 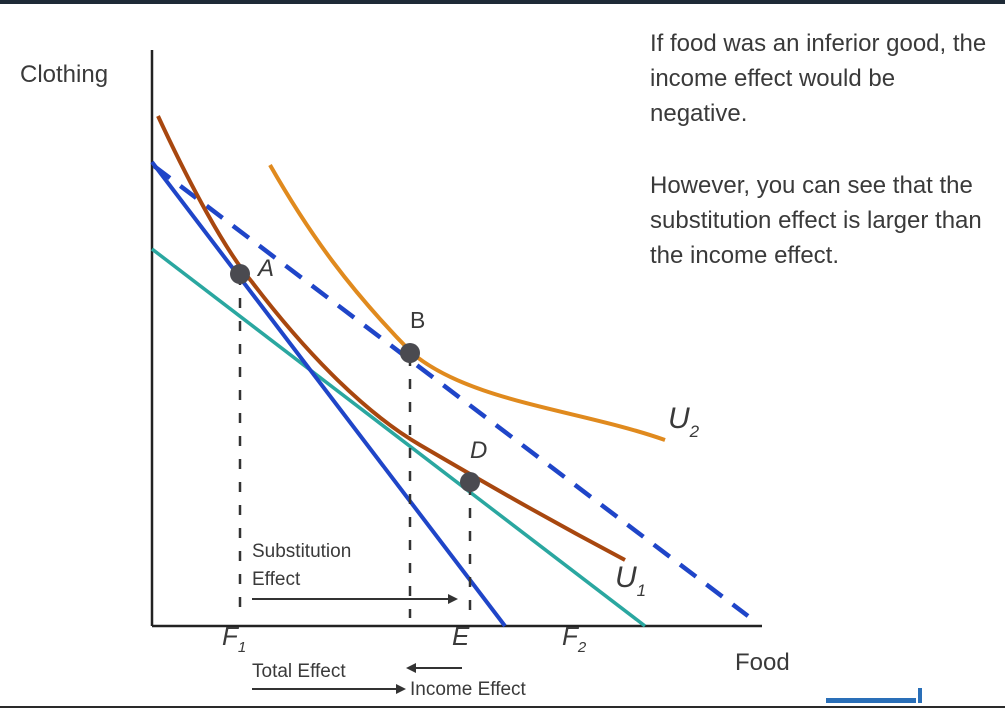 I want to click on x-tick-f1: F1, so click(x=234, y=638).